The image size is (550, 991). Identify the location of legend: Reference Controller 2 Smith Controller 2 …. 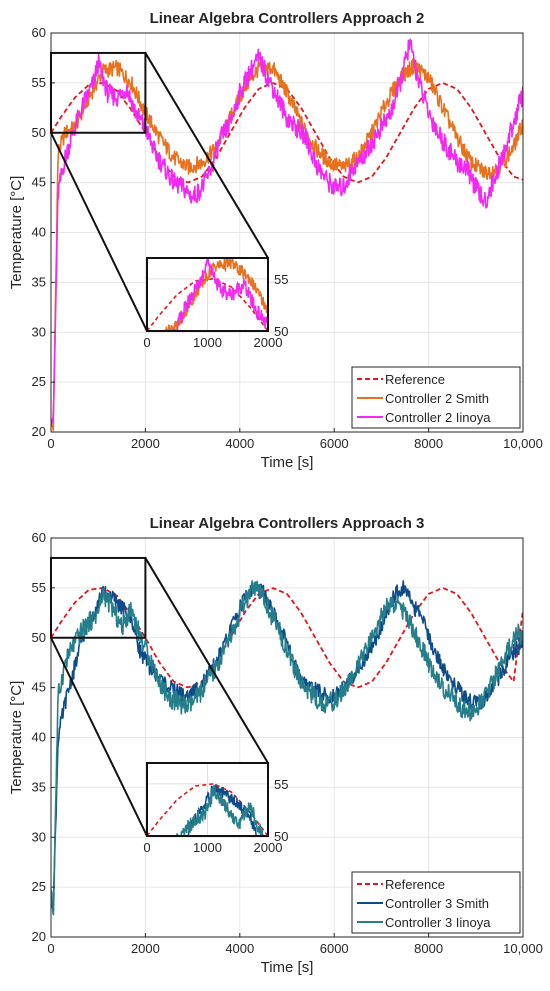
(436, 397).